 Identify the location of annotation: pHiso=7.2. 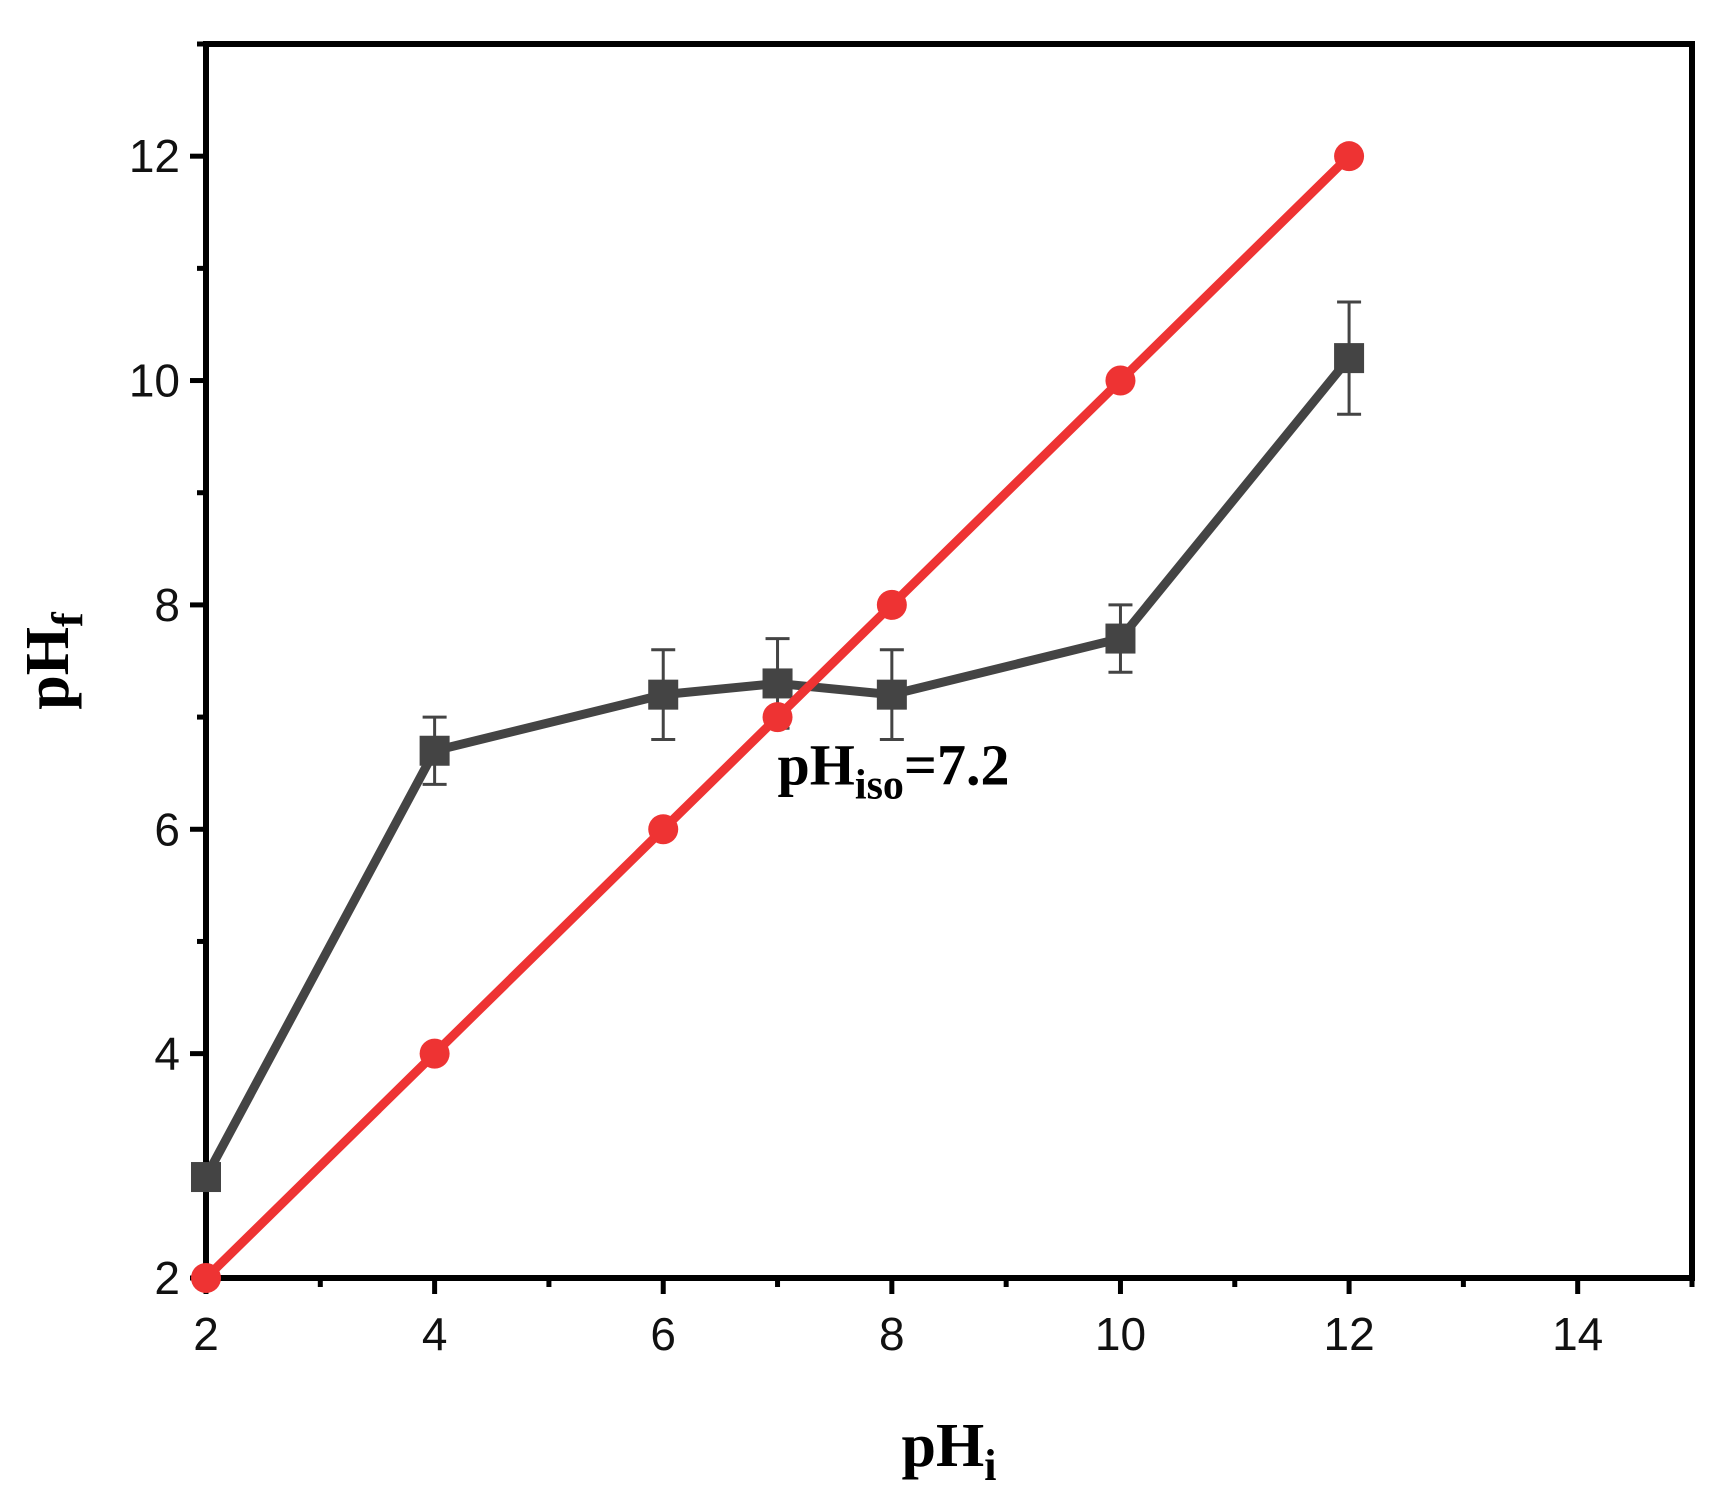
(894, 770).